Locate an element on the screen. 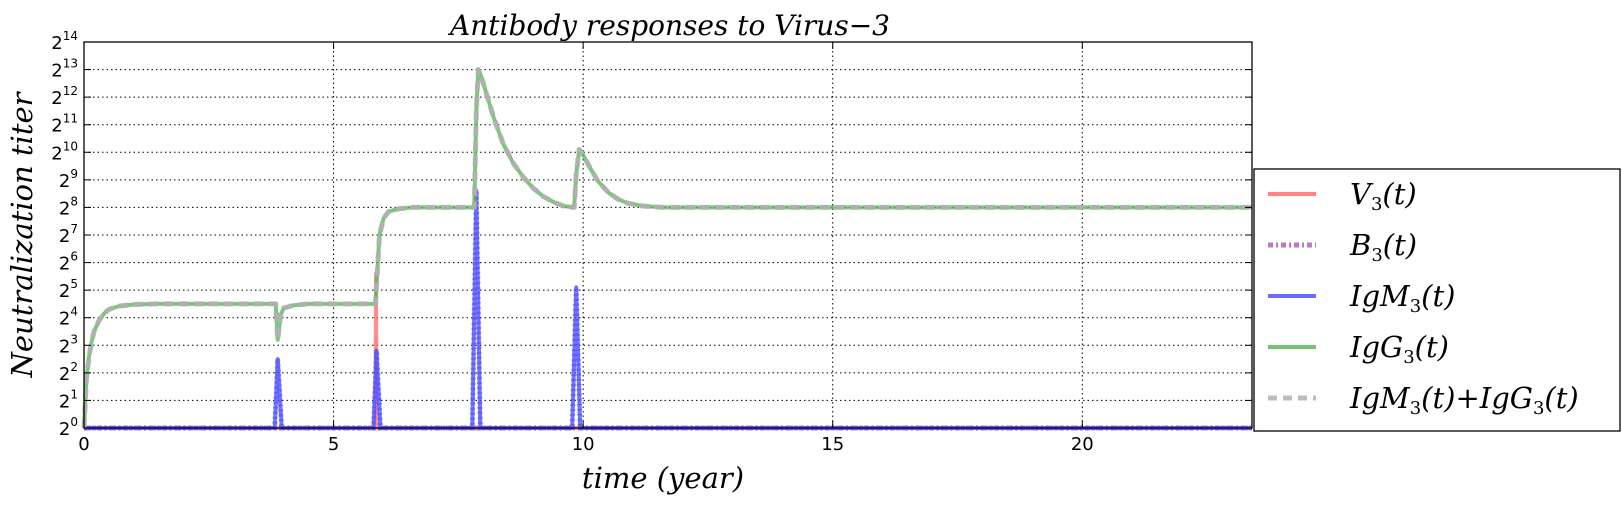 The image size is (1622, 505). y-tick-label: 25 is located at coordinates (68, 289).